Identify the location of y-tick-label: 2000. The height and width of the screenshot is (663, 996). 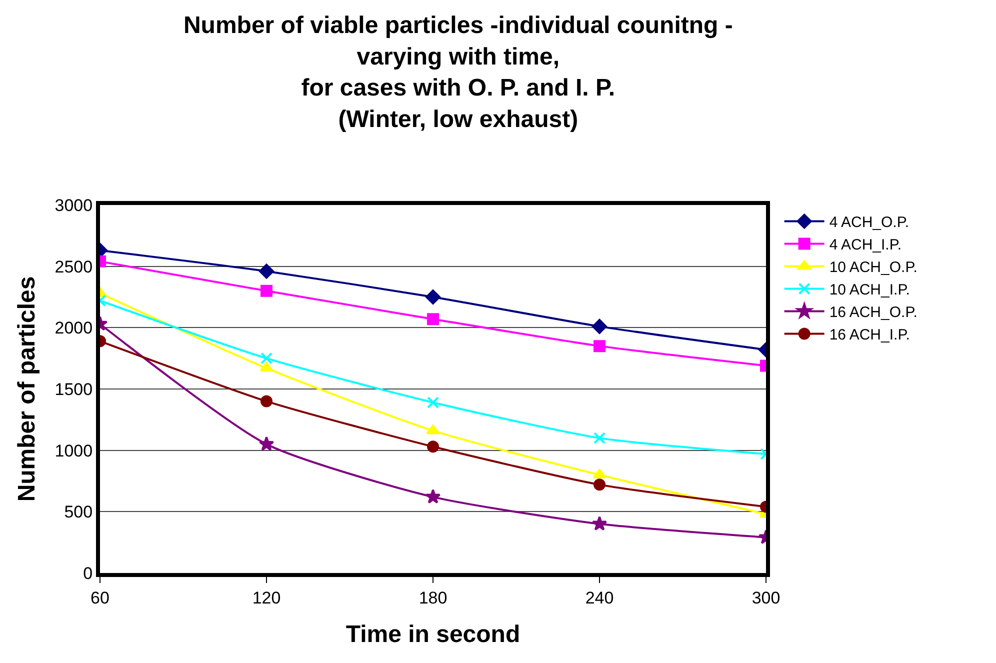
(73, 328).